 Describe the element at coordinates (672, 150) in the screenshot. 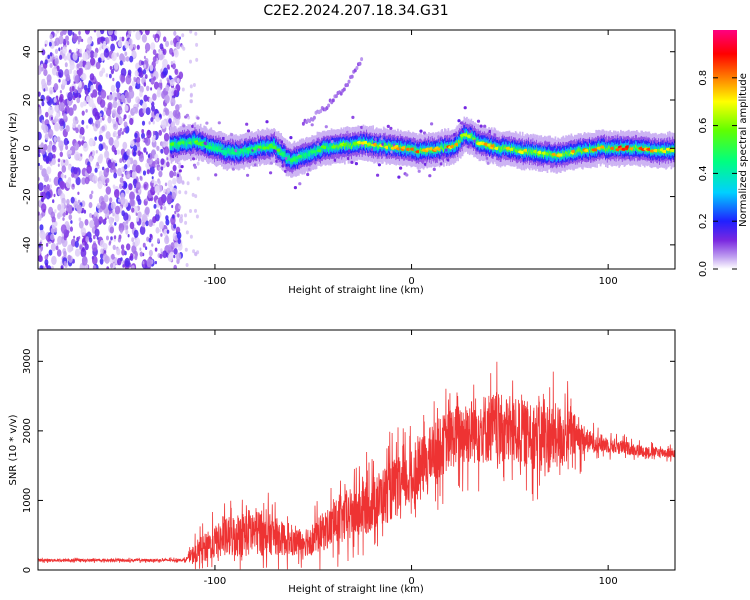

I see `spectrogram-peak` at that location.